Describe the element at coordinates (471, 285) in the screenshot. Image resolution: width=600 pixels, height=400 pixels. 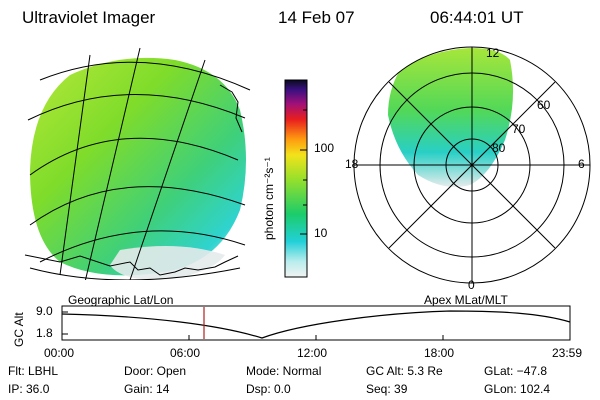
I see `mlt-label-0: 0` at that location.